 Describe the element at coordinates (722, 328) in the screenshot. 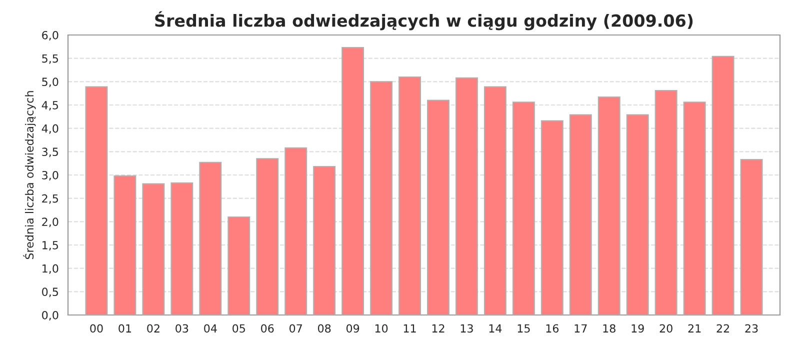

I see `x-tick-label: 22` at that location.